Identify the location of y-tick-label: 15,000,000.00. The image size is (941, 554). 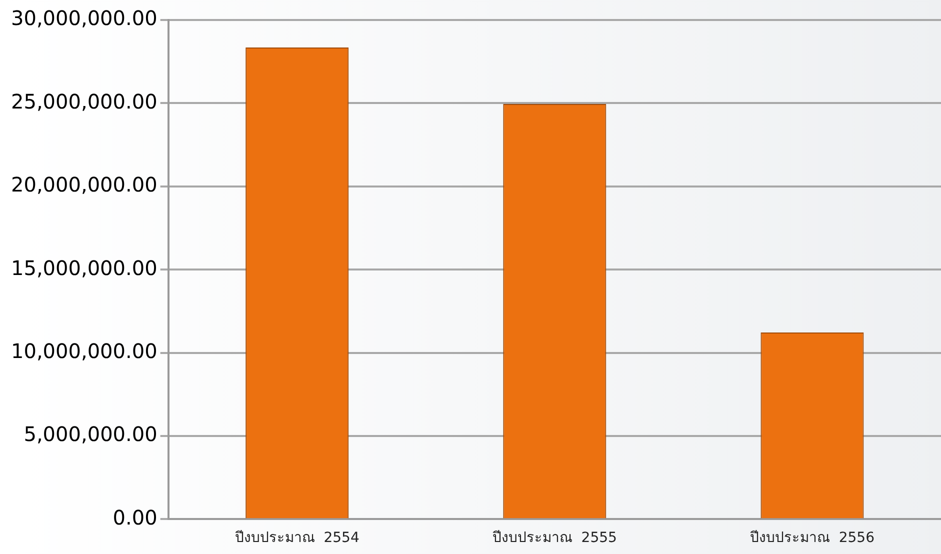
(84, 268).